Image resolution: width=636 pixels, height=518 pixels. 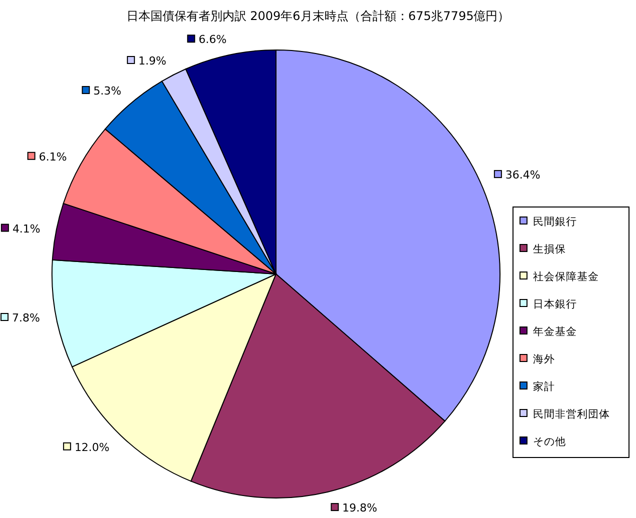 I want to click on legend-label: 日本銀行, so click(x=555, y=304).